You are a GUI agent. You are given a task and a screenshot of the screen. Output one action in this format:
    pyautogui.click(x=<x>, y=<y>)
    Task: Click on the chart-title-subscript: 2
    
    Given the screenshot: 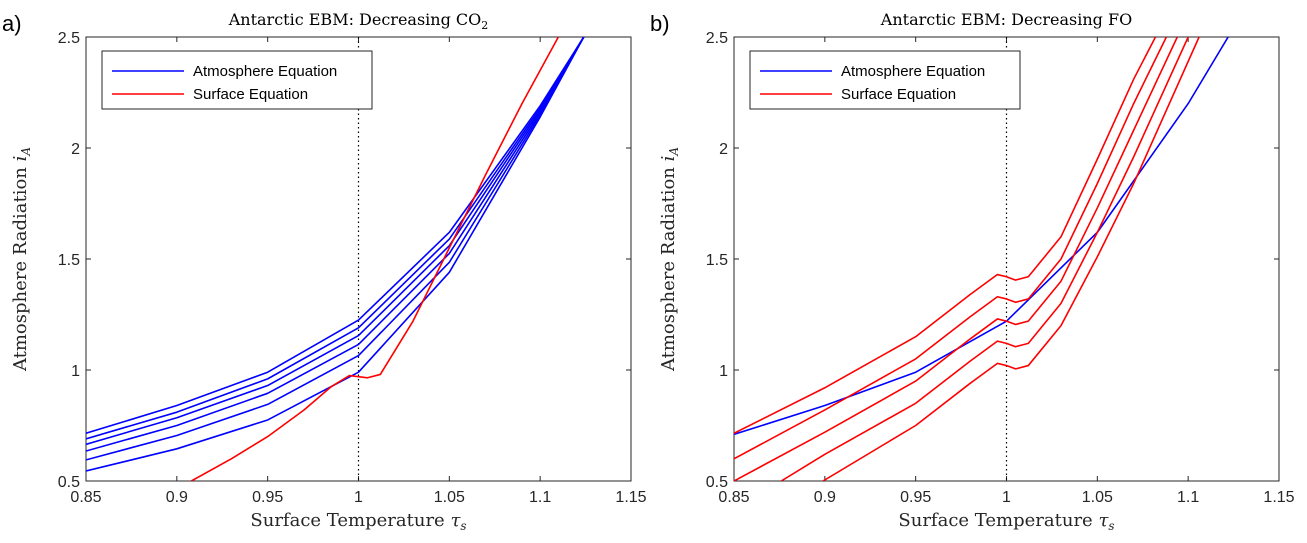 What is the action you would take?
    pyautogui.click(x=484, y=25)
    